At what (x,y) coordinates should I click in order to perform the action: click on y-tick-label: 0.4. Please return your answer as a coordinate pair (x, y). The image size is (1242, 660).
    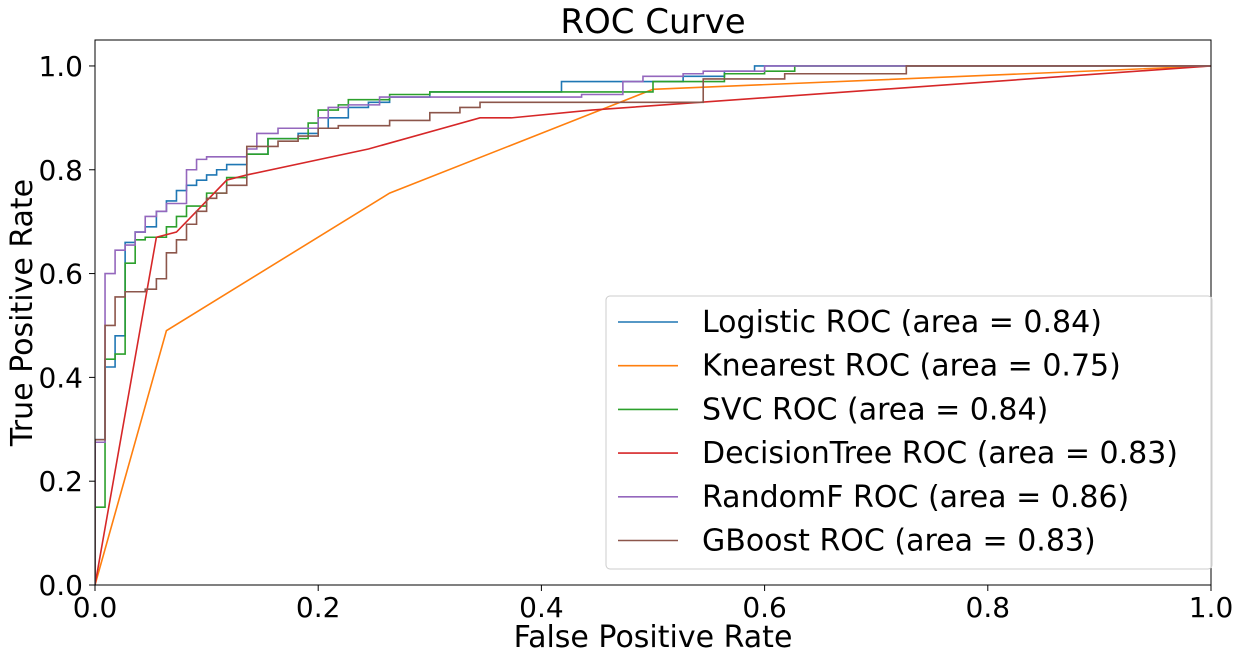
    Looking at the image, I should click on (60, 377).